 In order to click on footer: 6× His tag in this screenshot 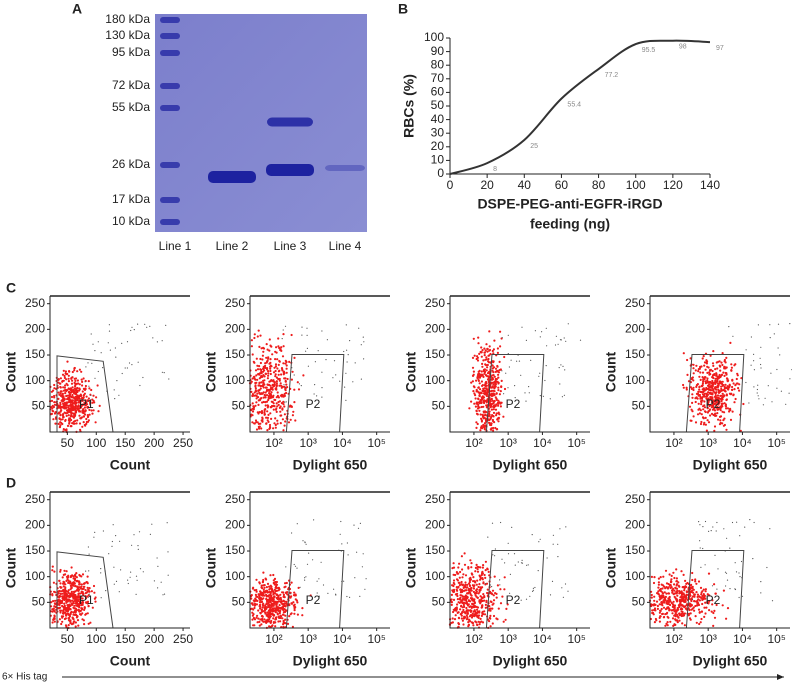, I will do `click(24, 677)`.